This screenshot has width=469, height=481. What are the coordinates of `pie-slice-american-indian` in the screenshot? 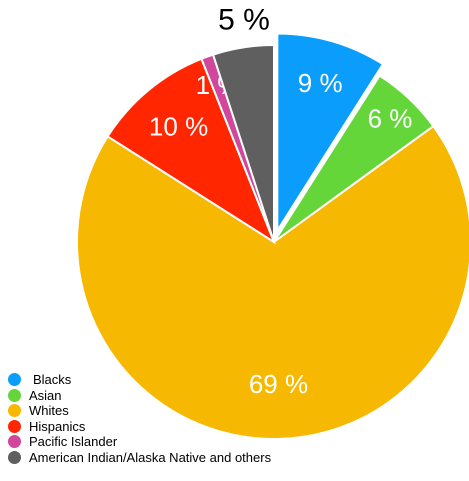 It's located at (243, 143).